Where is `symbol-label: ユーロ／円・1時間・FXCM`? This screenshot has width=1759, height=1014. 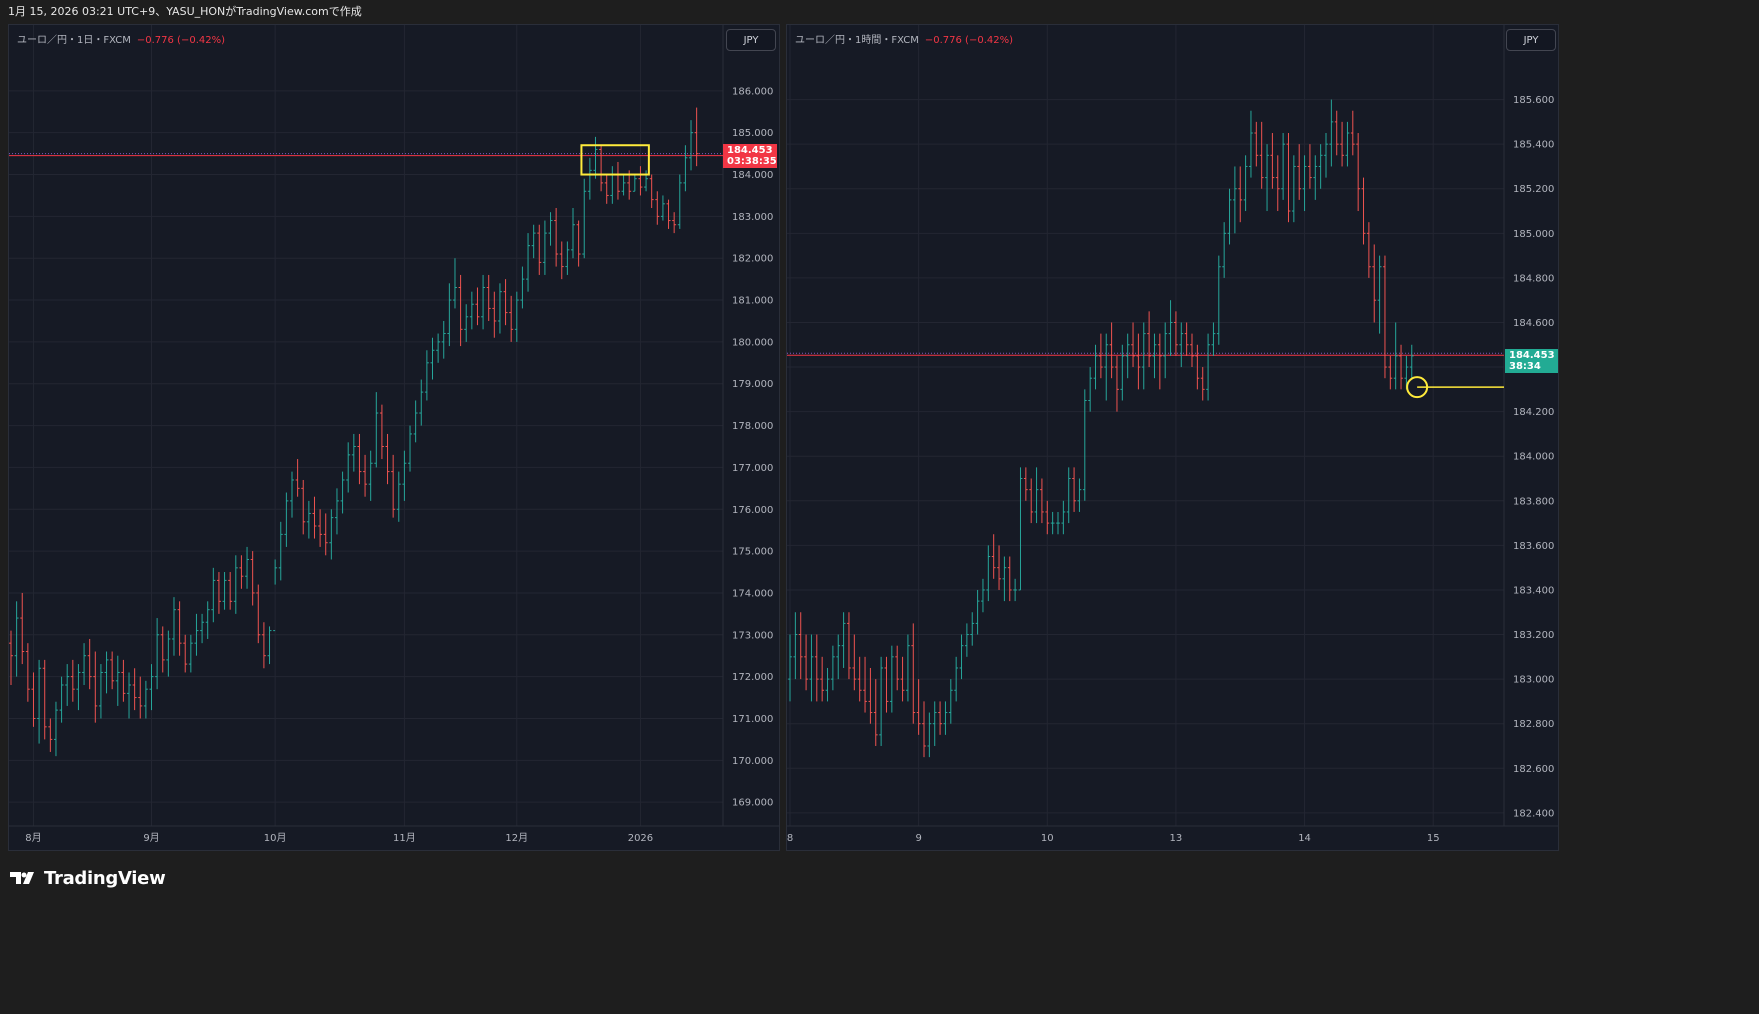 symbol-label: ユーロ／円・1時間・FXCM is located at coordinates (857, 40).